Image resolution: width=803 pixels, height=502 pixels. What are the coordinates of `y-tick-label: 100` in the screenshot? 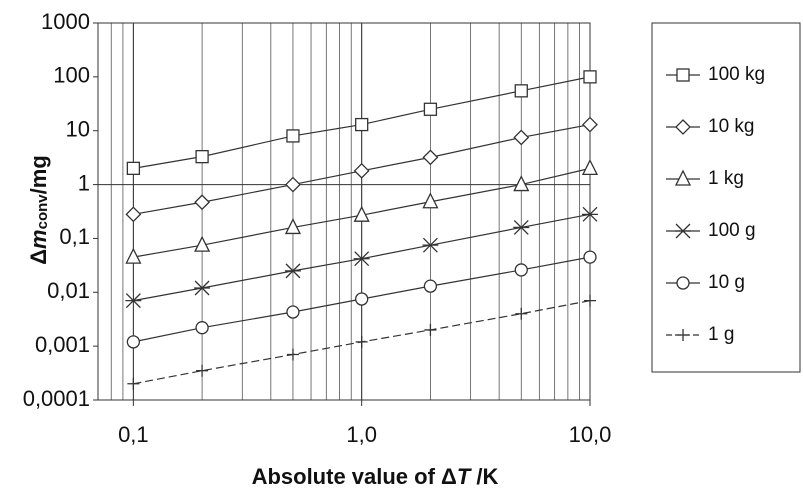 It's located at (71, 75).